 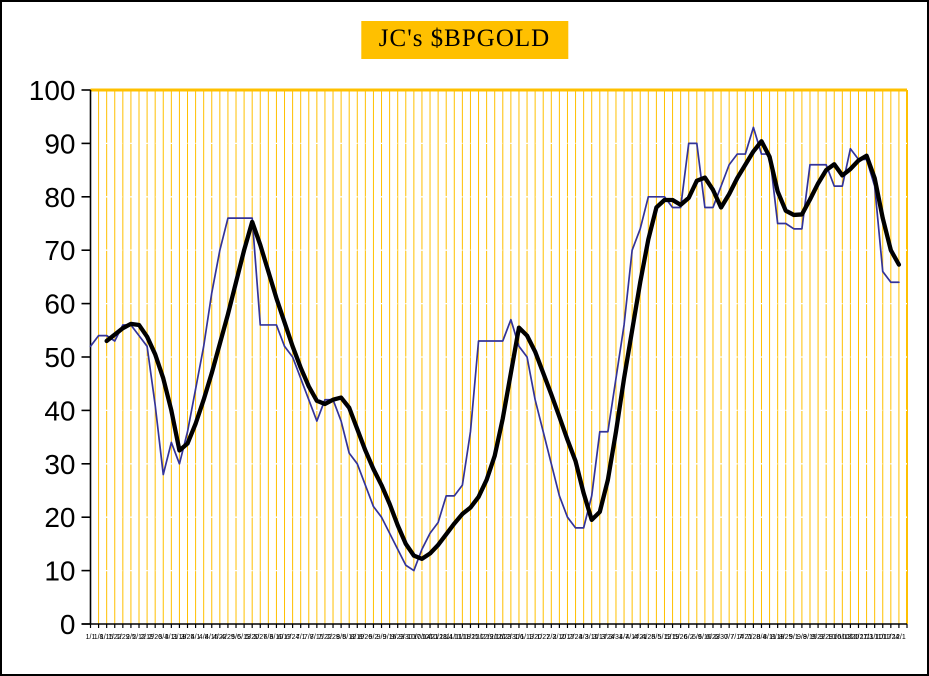 I want to click on svg-text: 3/3, so click(x=584, y=637).